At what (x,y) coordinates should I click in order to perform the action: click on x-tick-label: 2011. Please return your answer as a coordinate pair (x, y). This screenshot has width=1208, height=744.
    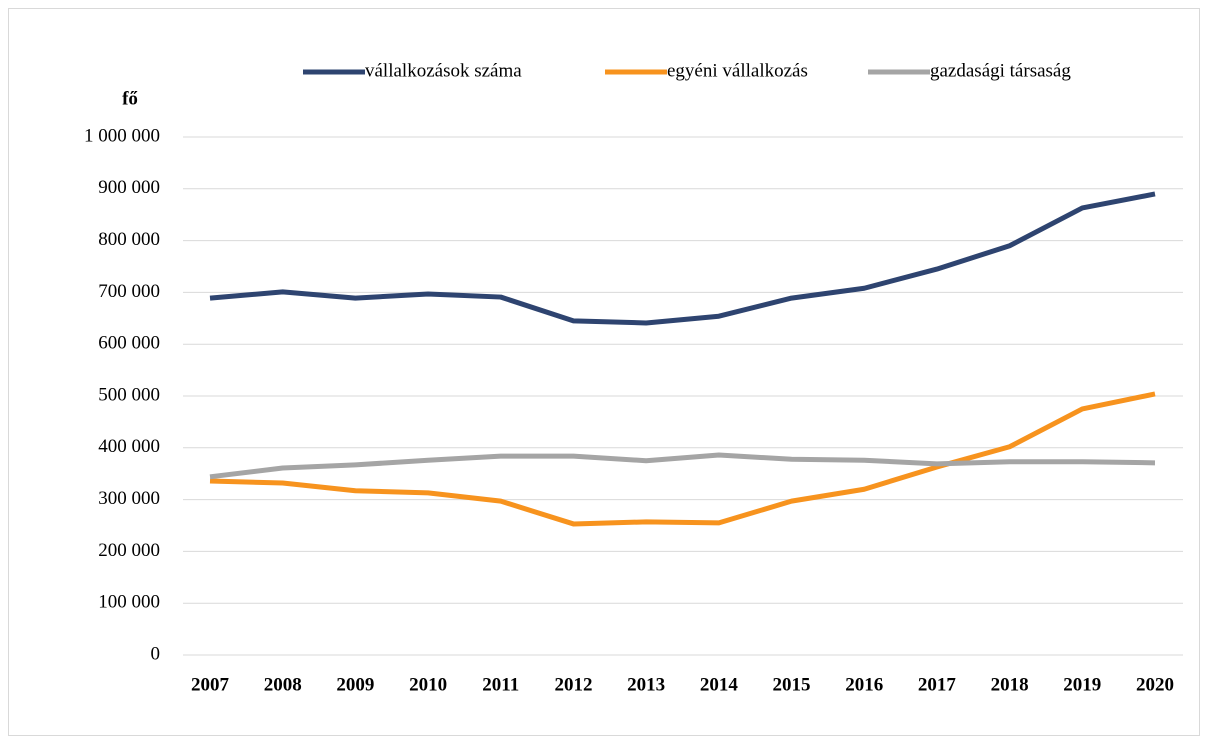
    Looking at the image, I should click on (500, 684).